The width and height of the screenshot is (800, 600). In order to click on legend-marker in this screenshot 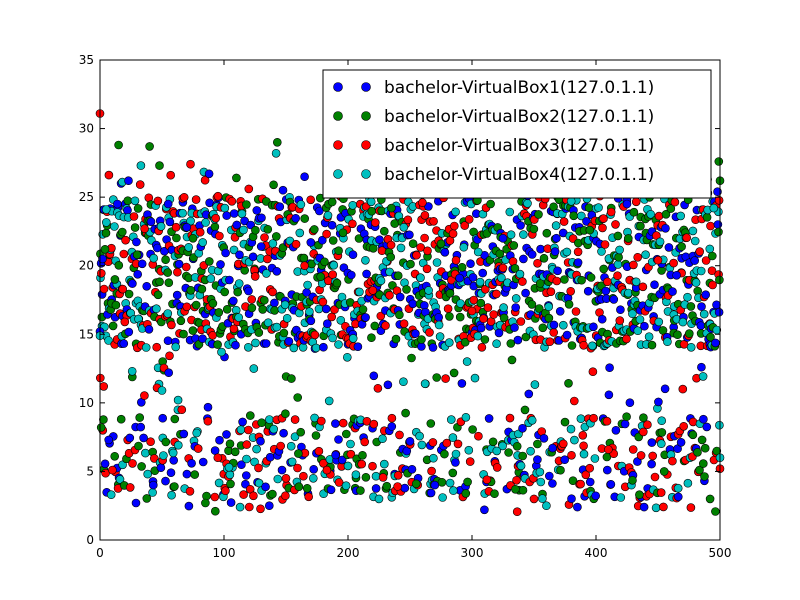, I will do `click(366, 174)`.